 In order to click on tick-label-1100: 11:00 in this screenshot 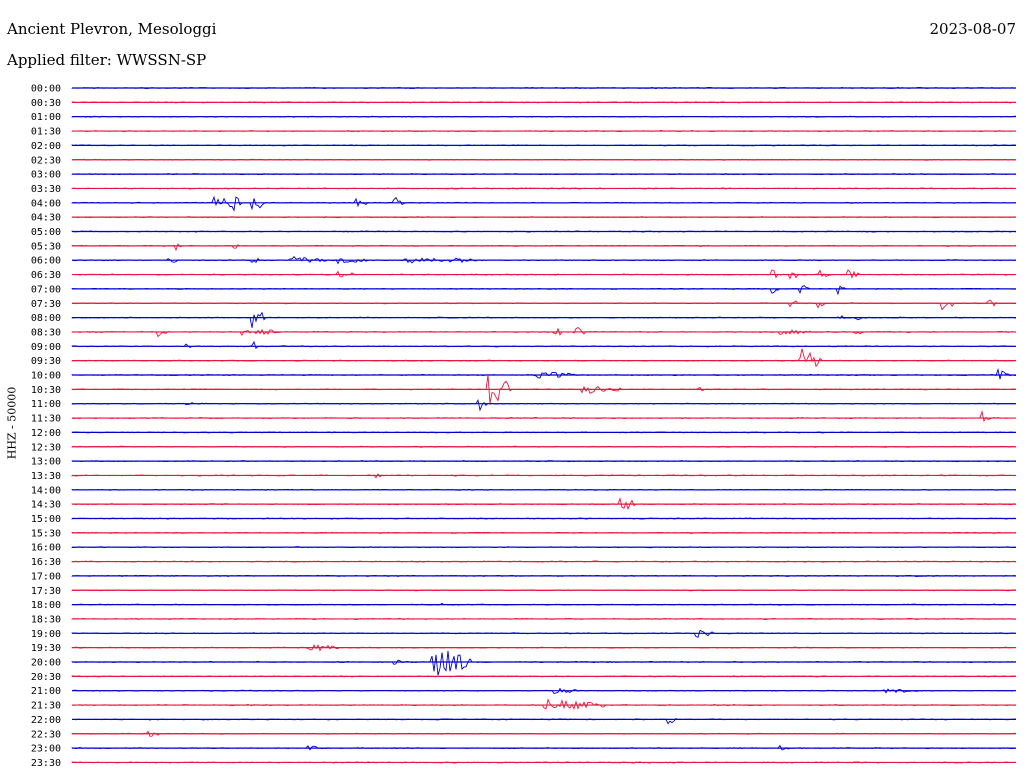, I will do `click(46, 404)`.